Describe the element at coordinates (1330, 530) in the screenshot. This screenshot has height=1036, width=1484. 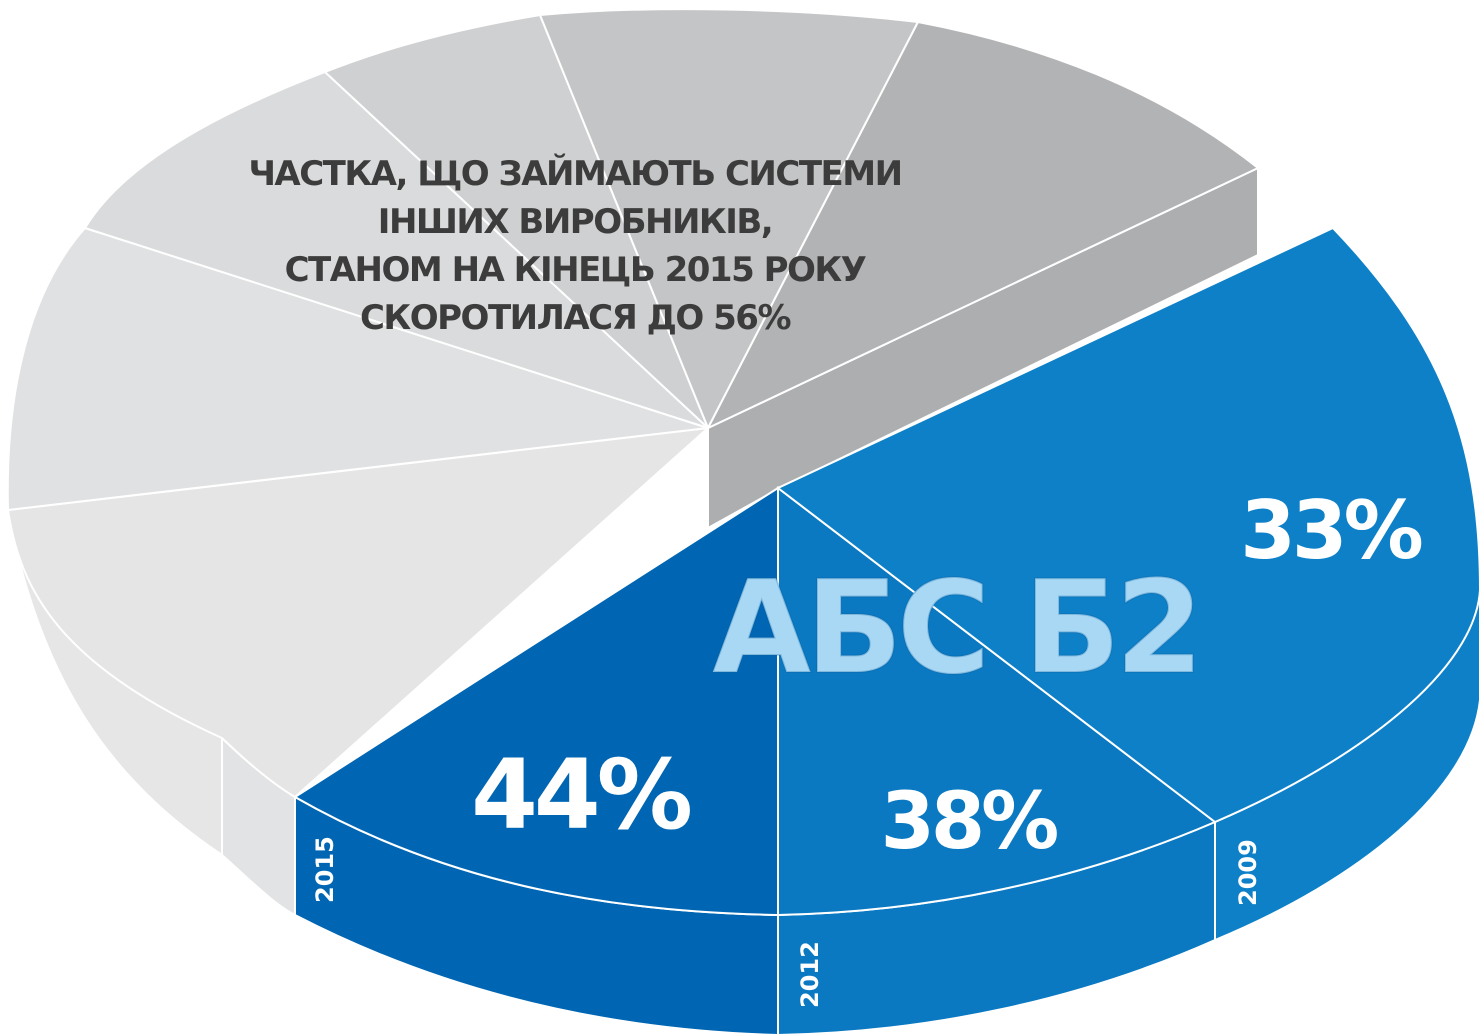
I see `value-label-2009: 33%` at that location.